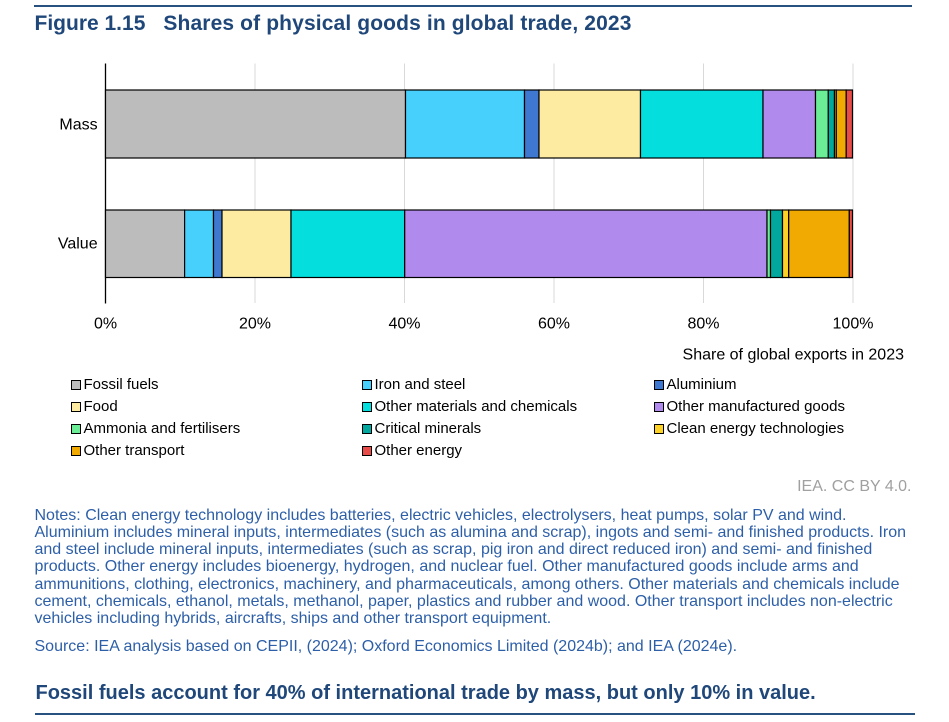 This screenshot has height=722, width=949. What do you see at coordinates (554, 324) in the screenshot?
I see `svg-text: 60%` at bounding box center [554, 324].